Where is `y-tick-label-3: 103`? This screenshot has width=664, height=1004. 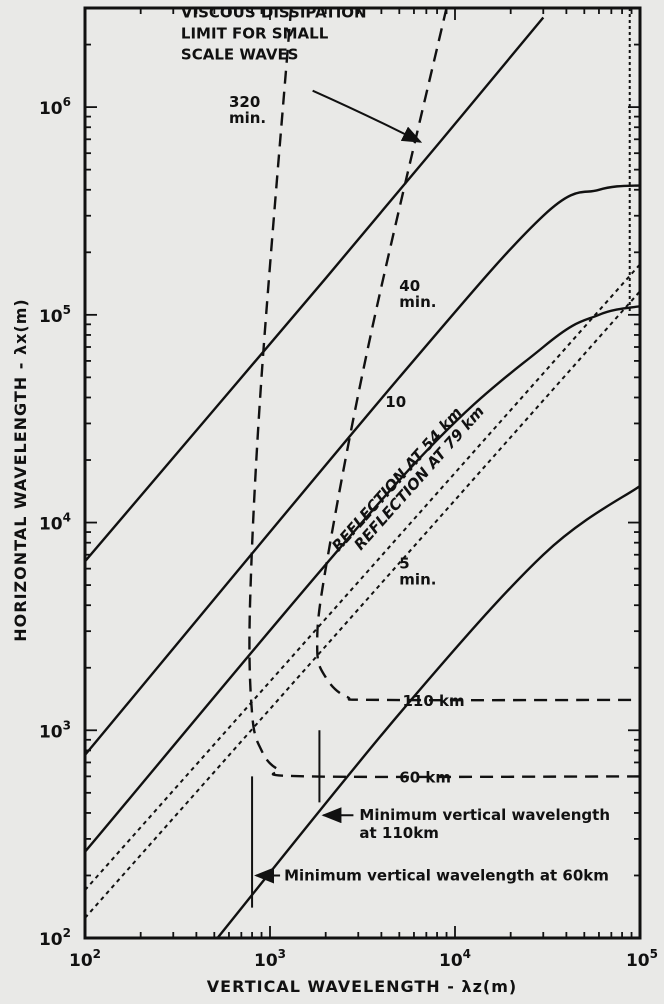
y-tick-label-3: 103 is located at coordinates (55, 730).